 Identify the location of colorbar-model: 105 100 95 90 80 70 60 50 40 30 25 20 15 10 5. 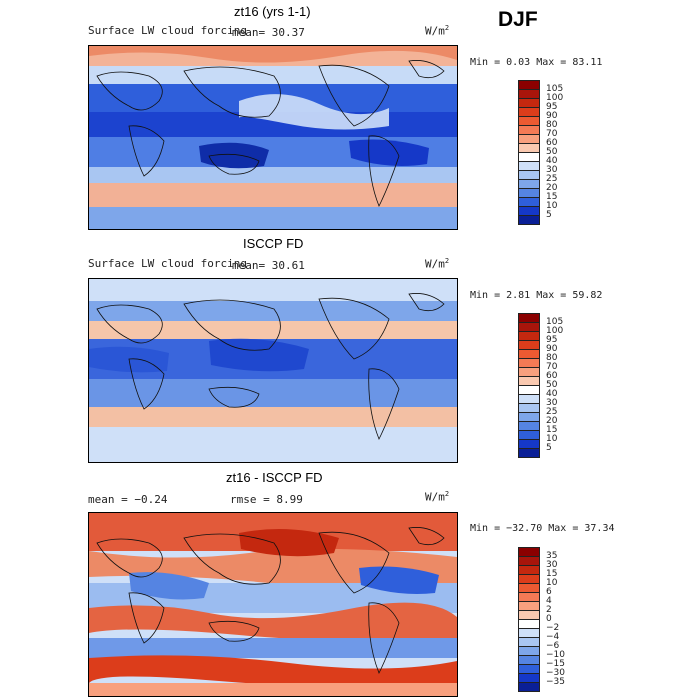
(558, 155).